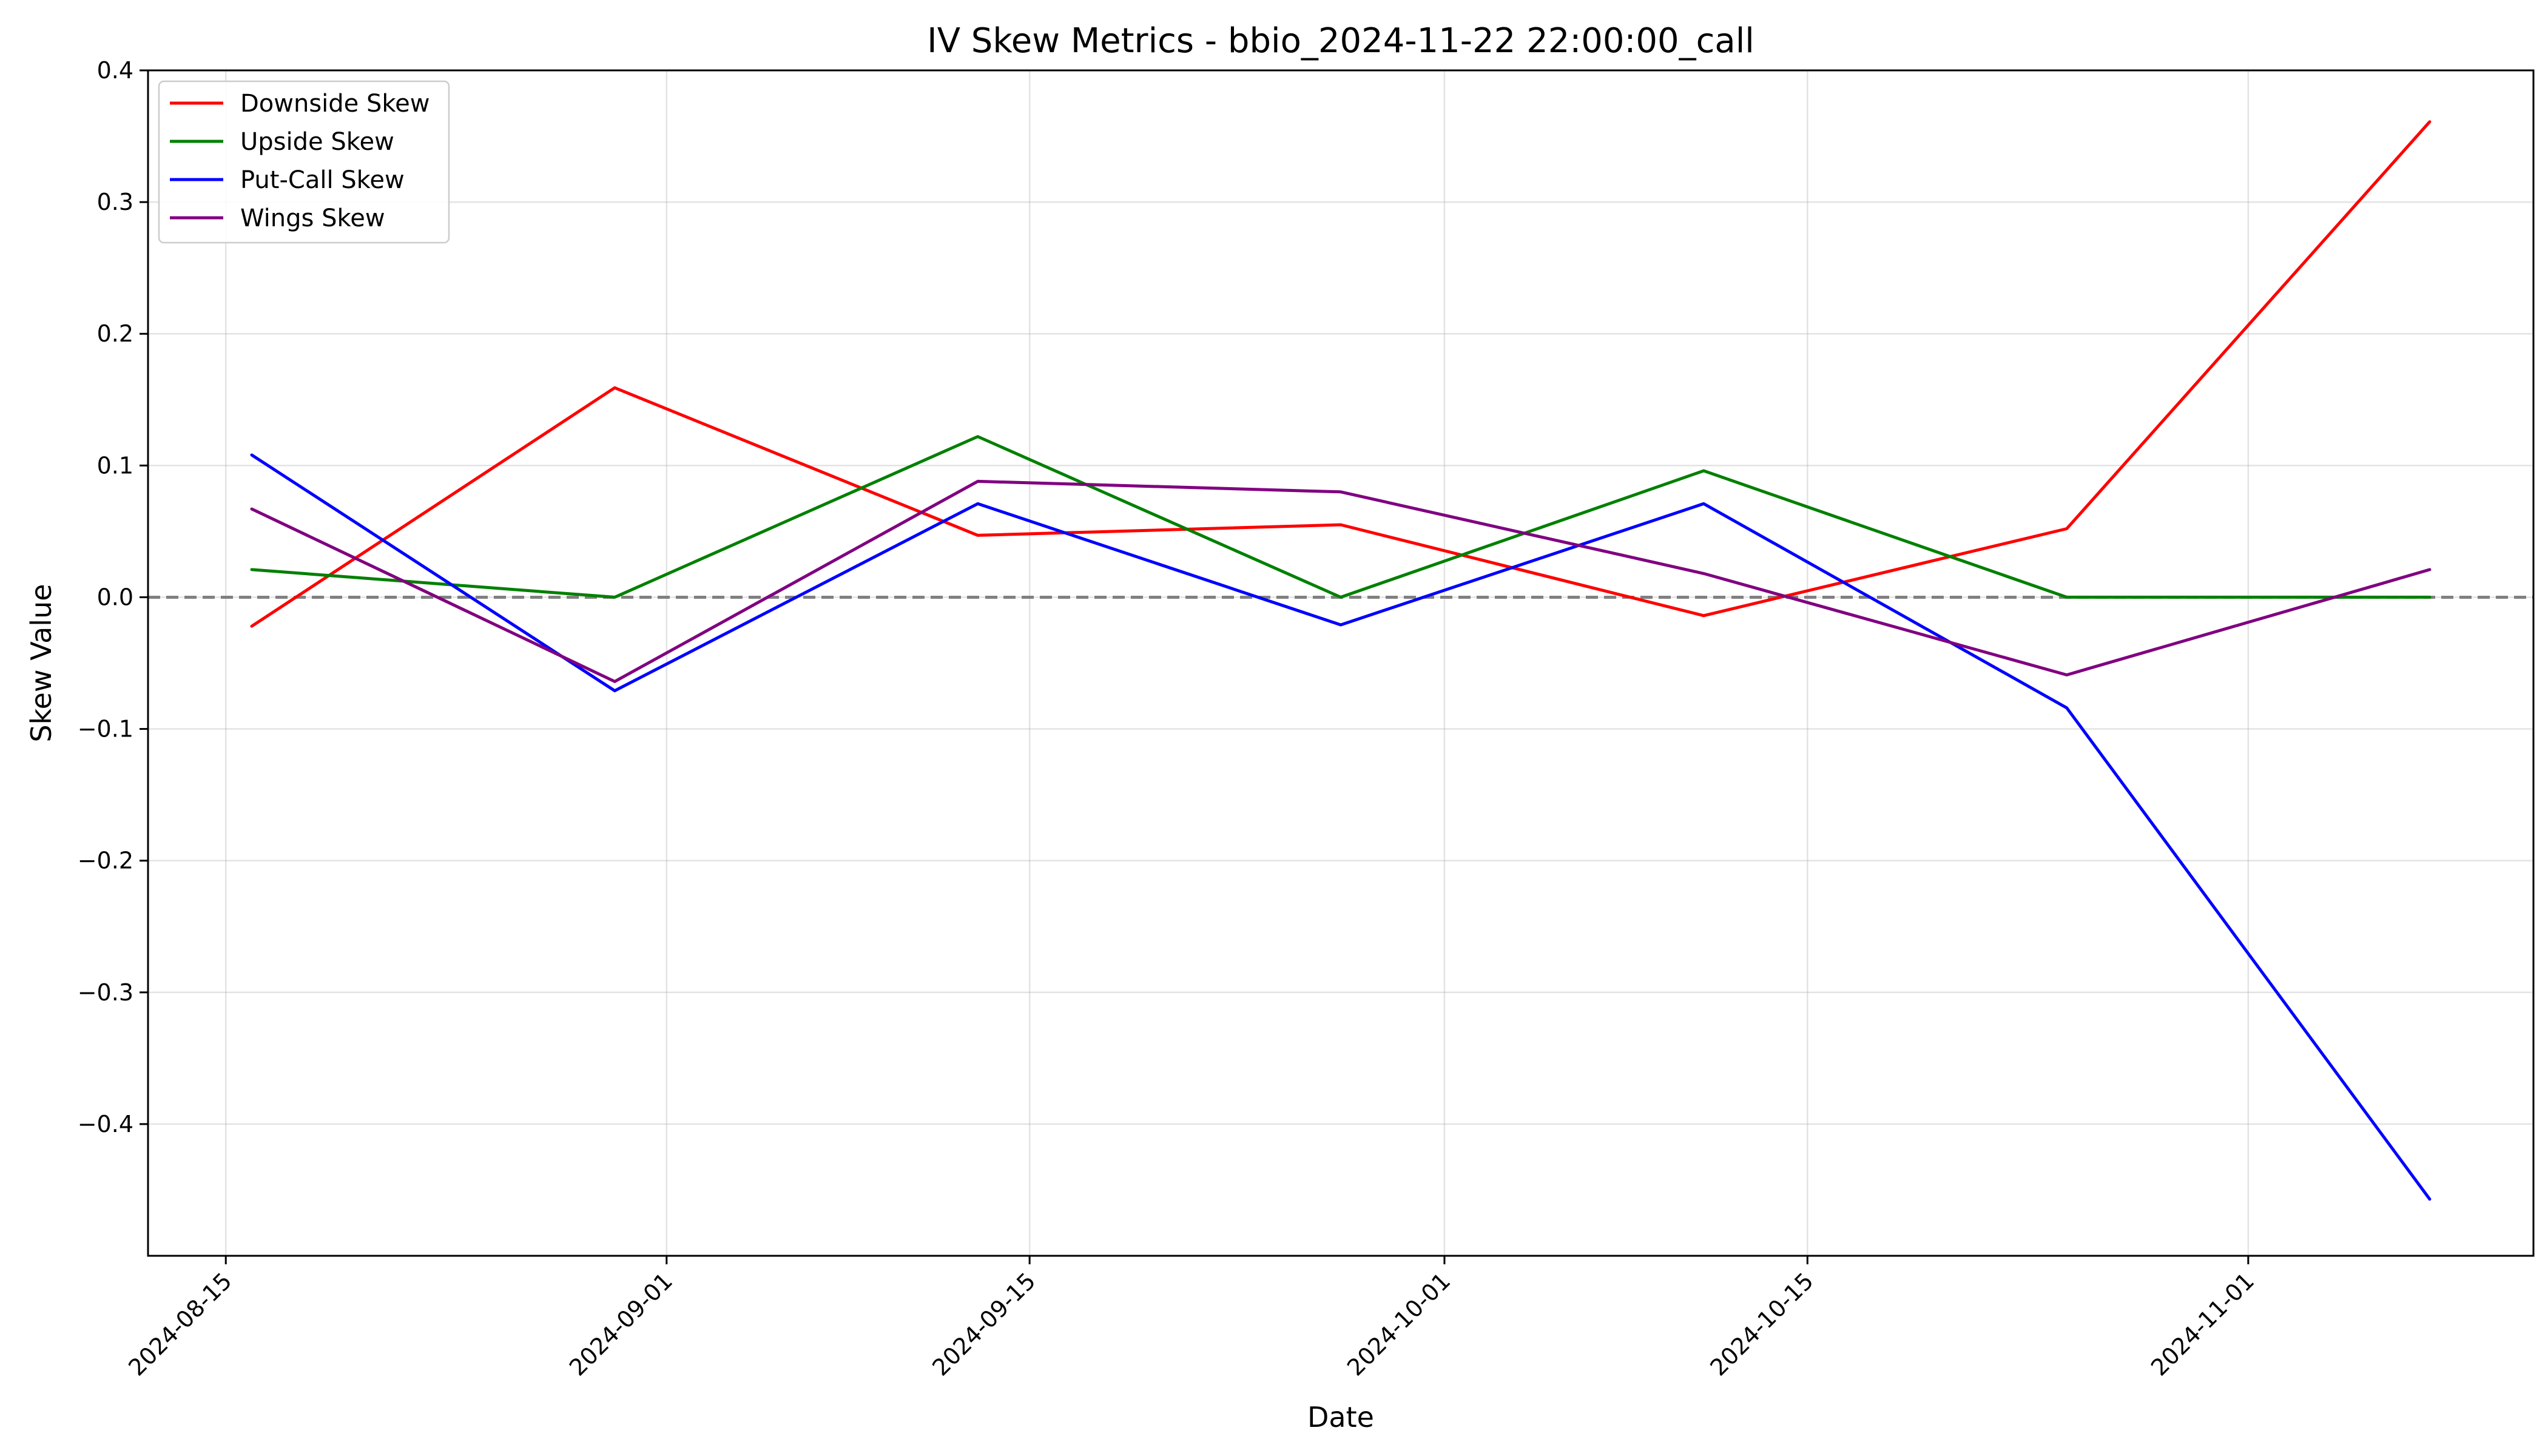 The width and height of the screenshot is (2548, 1456). I want to click on x-tick-label: 2024-08-15, so click(180, 1324).